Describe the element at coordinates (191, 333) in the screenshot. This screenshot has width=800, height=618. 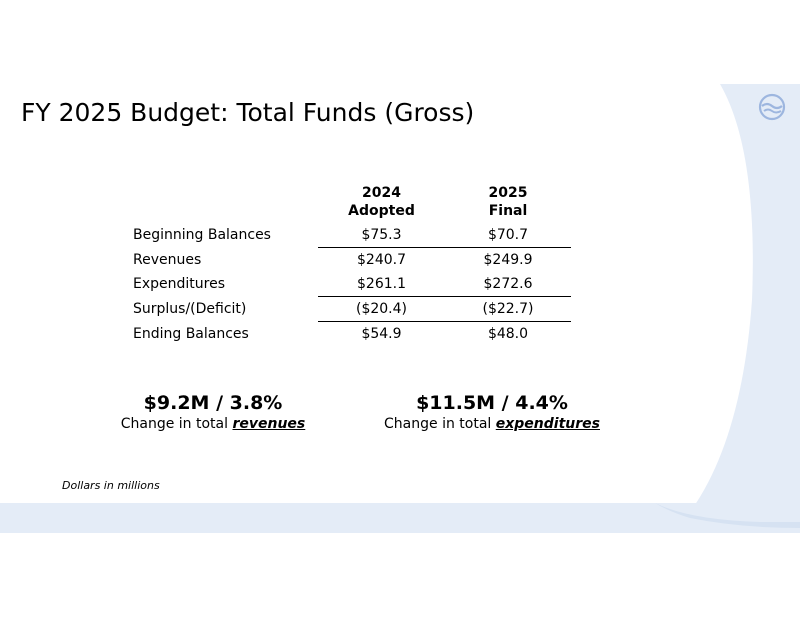
I see `row-label: Ending Balances` at that location.